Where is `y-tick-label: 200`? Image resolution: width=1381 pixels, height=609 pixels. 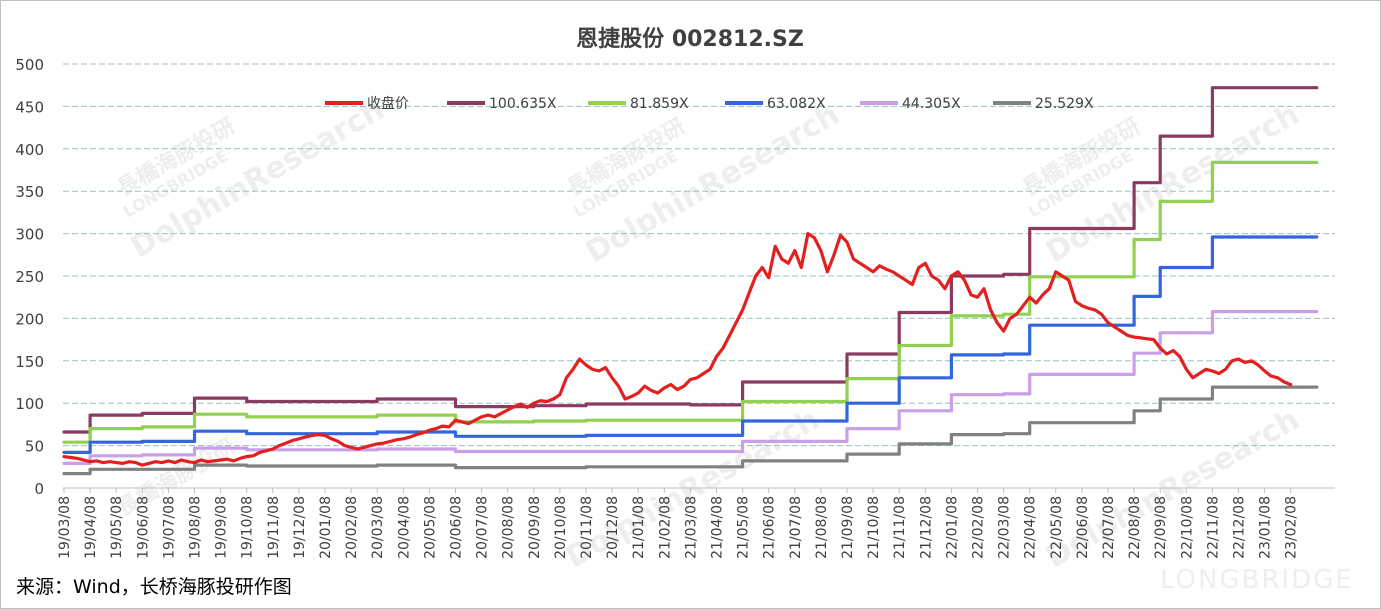
y-tick-label: 200 is located at coordinates (29, 319).